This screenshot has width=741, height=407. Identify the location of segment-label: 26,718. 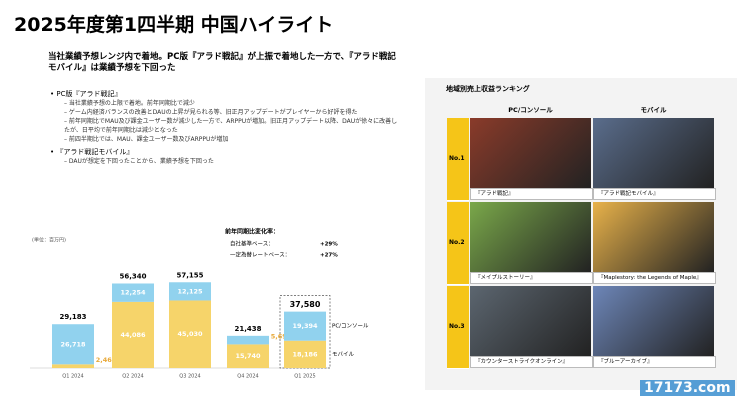
(73, 344).